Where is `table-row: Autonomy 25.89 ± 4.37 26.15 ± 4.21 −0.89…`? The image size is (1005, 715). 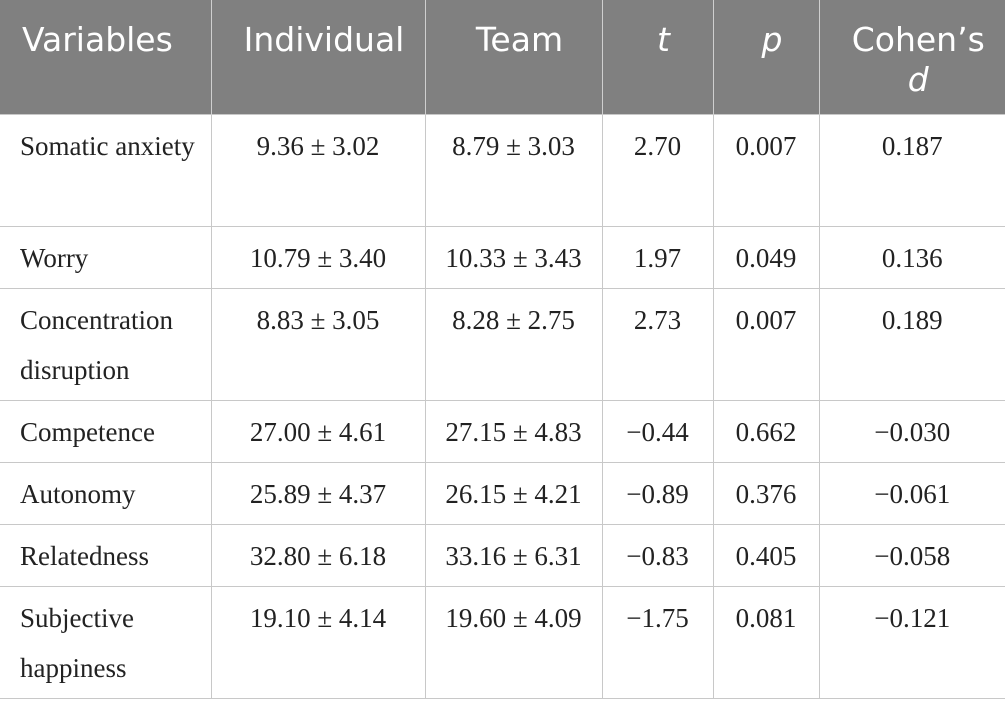 table-row: Autonomy 25.89 ± 4.37 26.15 ± 4.21 −0.89… is located at coordinates (502, 493).